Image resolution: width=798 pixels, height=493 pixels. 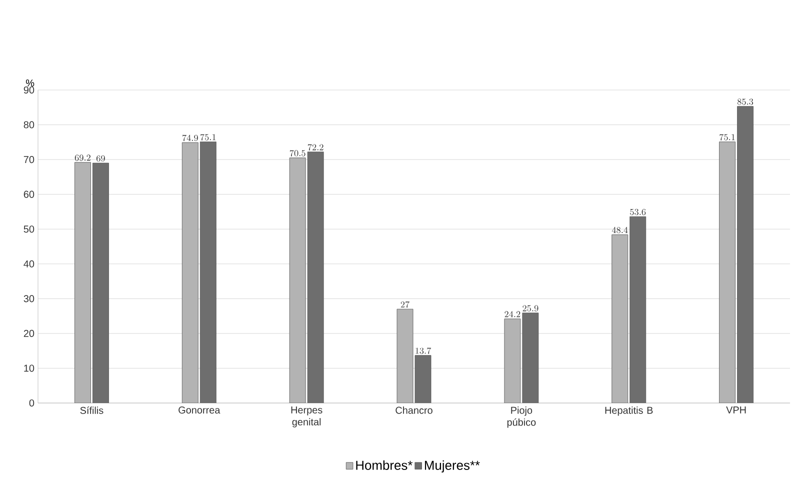 I want to click on y-tick-label: 0, so click(x=31, y=403).